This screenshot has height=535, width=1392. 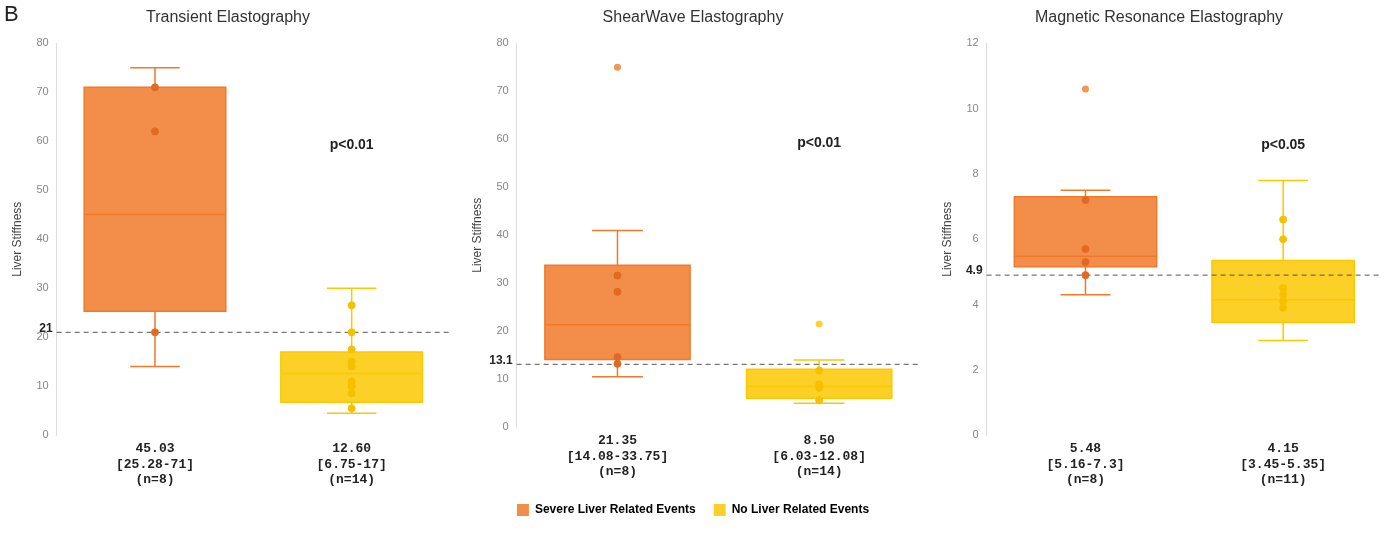 What do you see at coordinates (1283, 143) in the screenshot?
I see `annotation: p<0.05` at bounding box center [1283, 143].